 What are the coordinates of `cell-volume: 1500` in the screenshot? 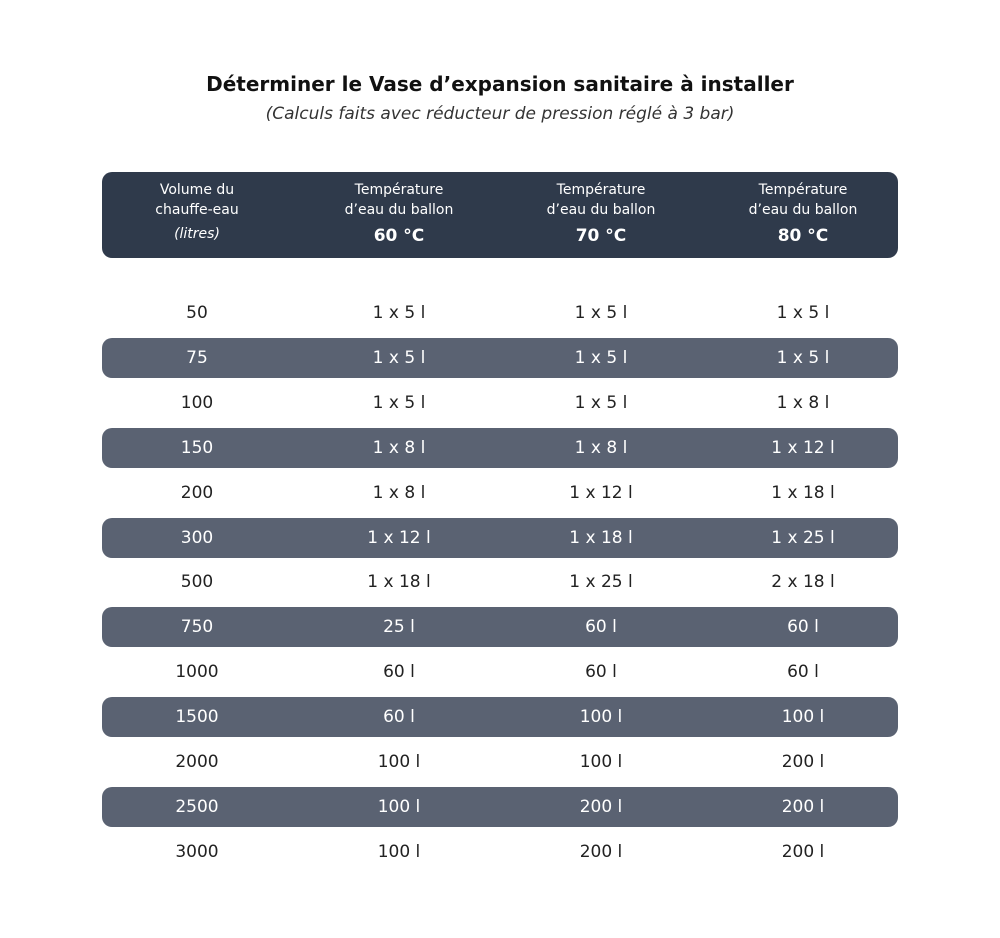 It's located at (197, 717).